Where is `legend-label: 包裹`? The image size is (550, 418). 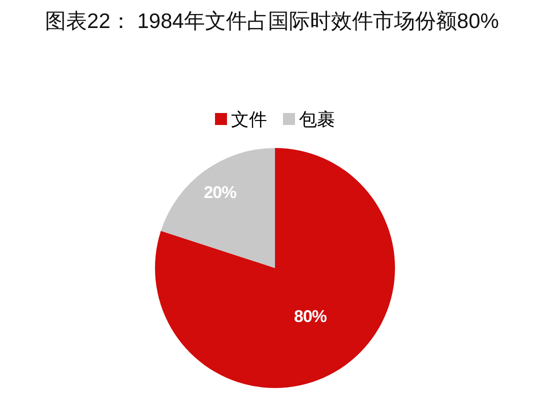
legend-label: 包裹 is located at coordinates (317, 119).